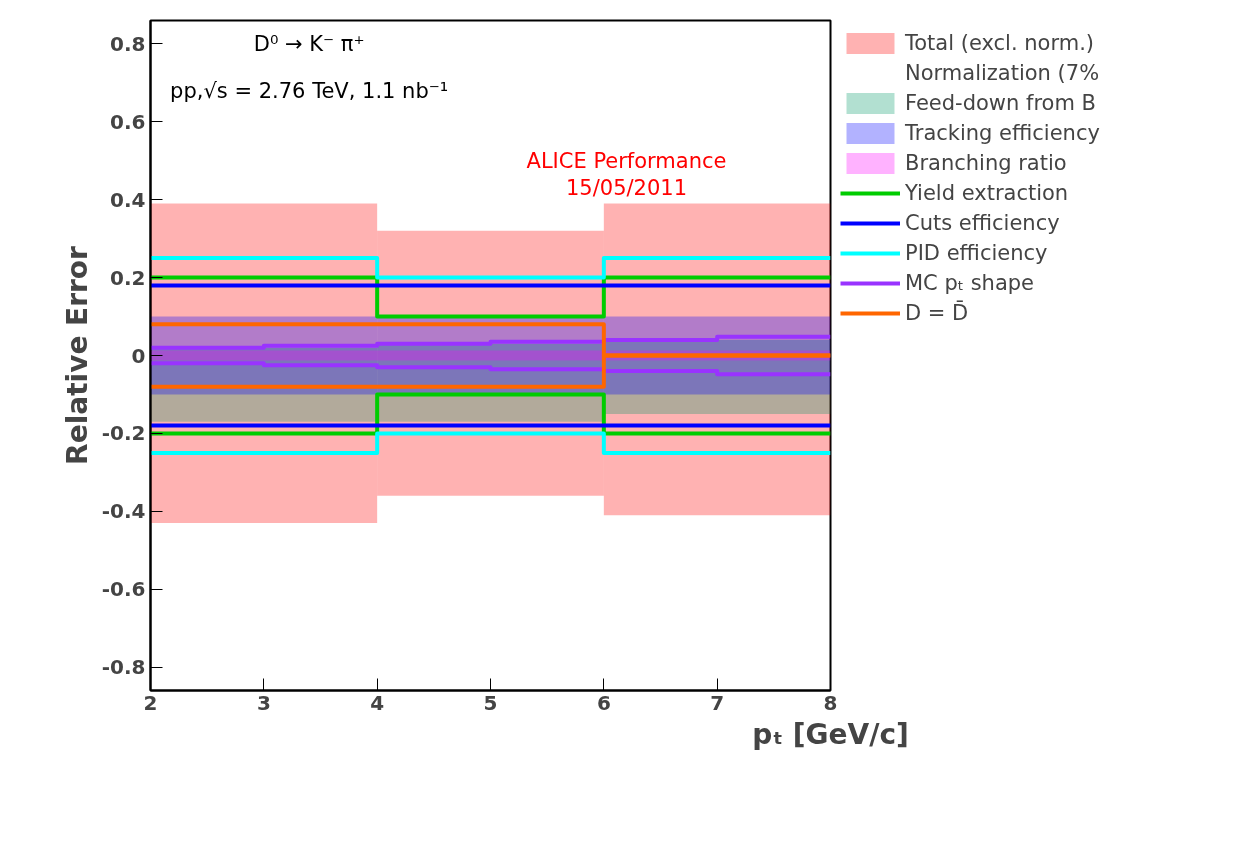  Describe the element at coordinates (128, 277) in the screenshot. I see `y-tick-label: 0.2` at that location.